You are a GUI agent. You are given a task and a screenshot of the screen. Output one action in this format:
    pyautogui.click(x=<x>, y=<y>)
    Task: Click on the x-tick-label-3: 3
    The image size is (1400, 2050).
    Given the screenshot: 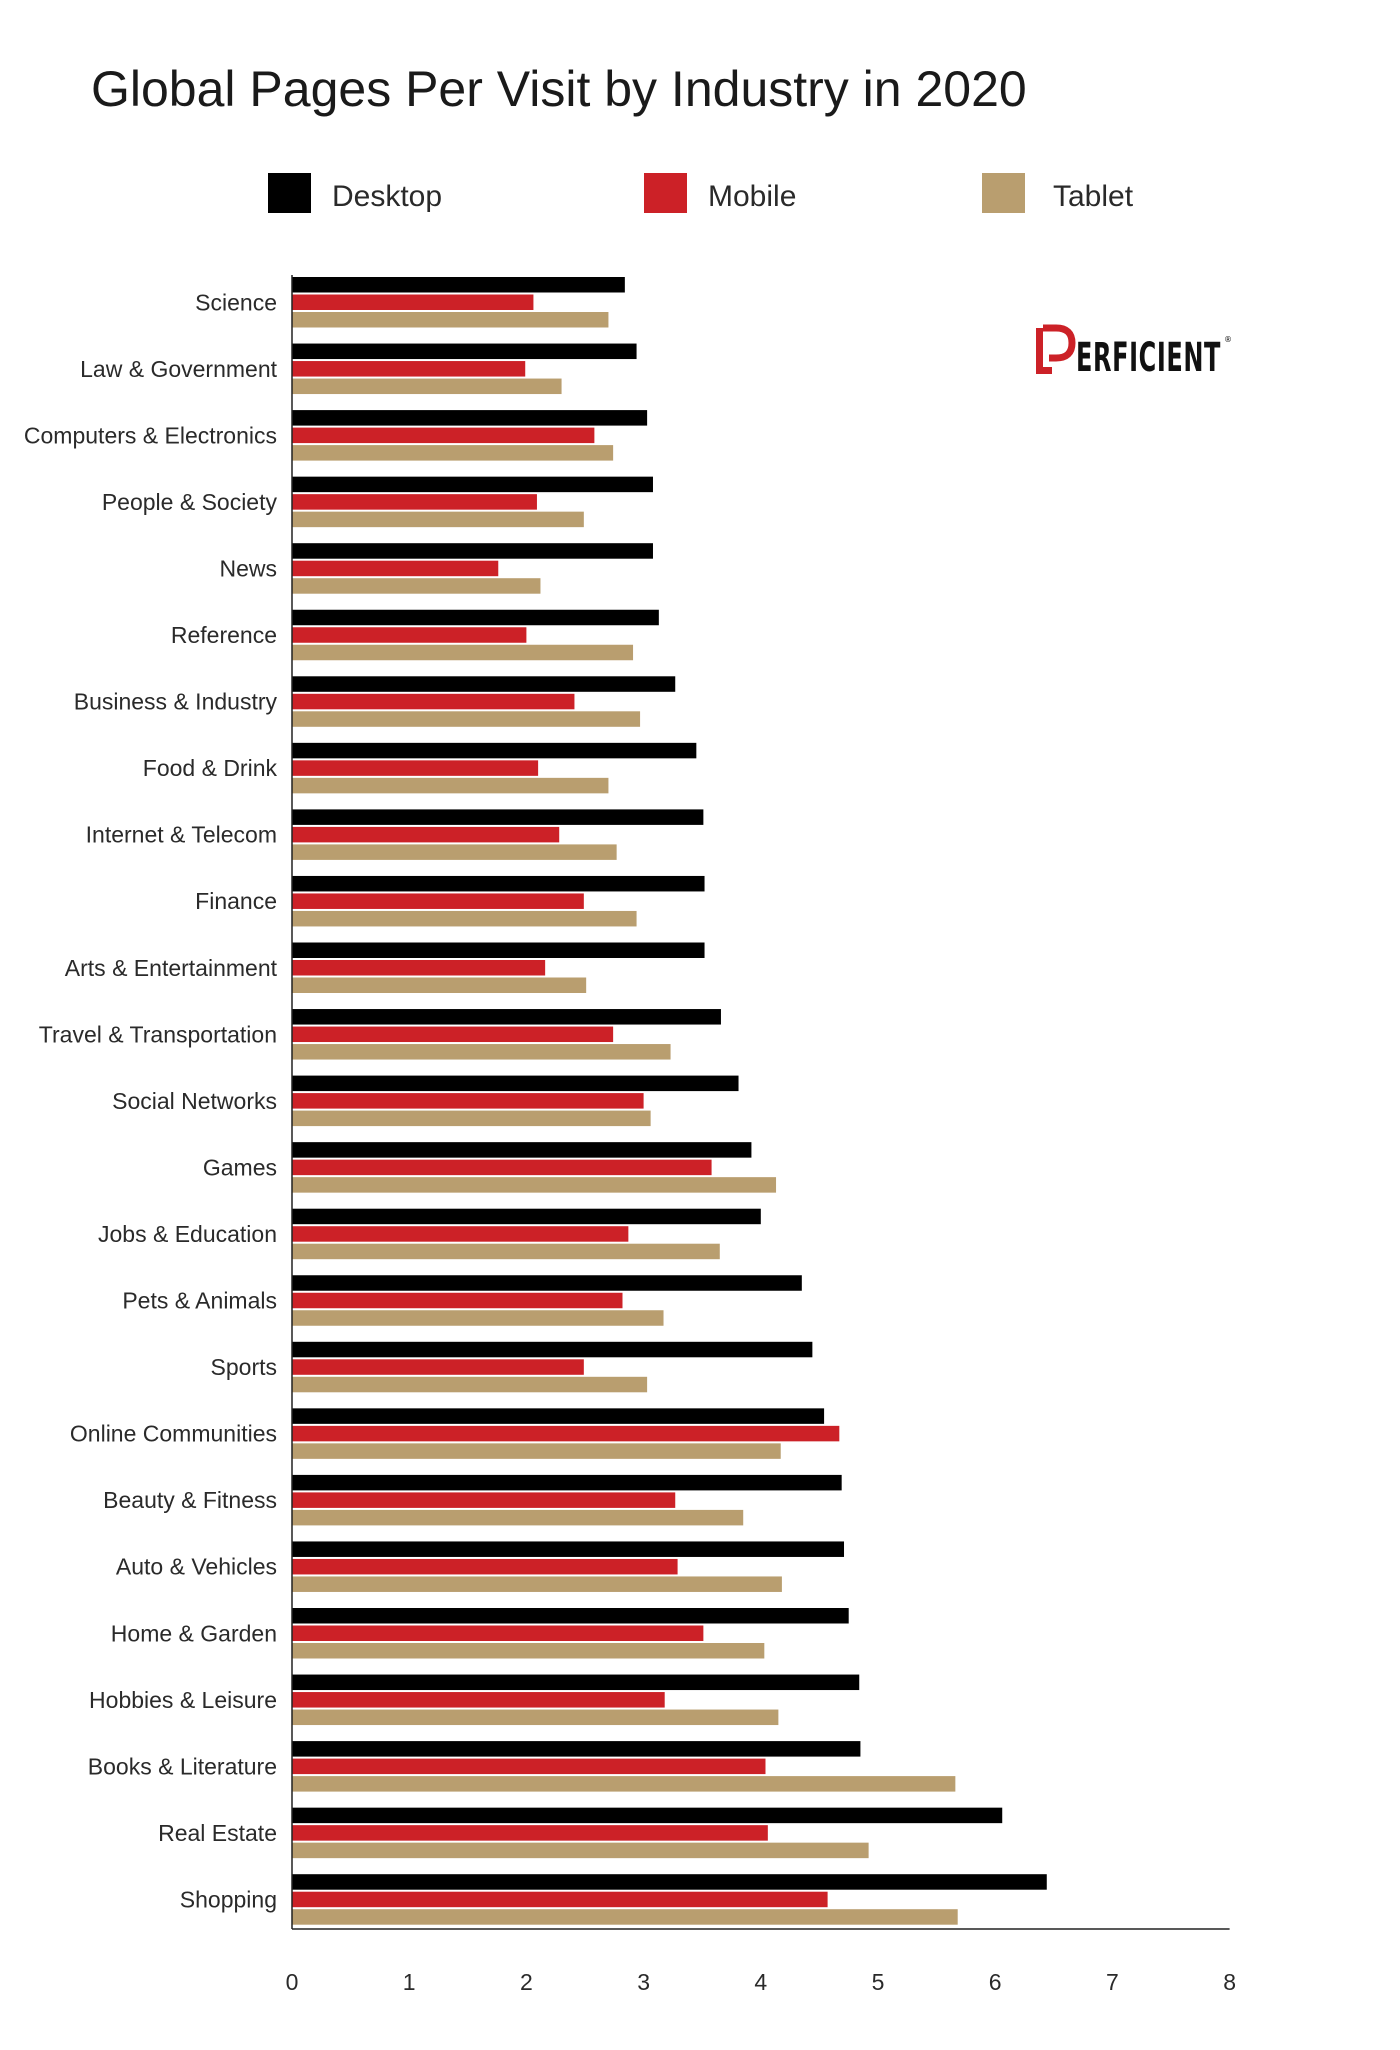 What is the action you would take?
    pyautogui.click(x=643, y=1982)
    